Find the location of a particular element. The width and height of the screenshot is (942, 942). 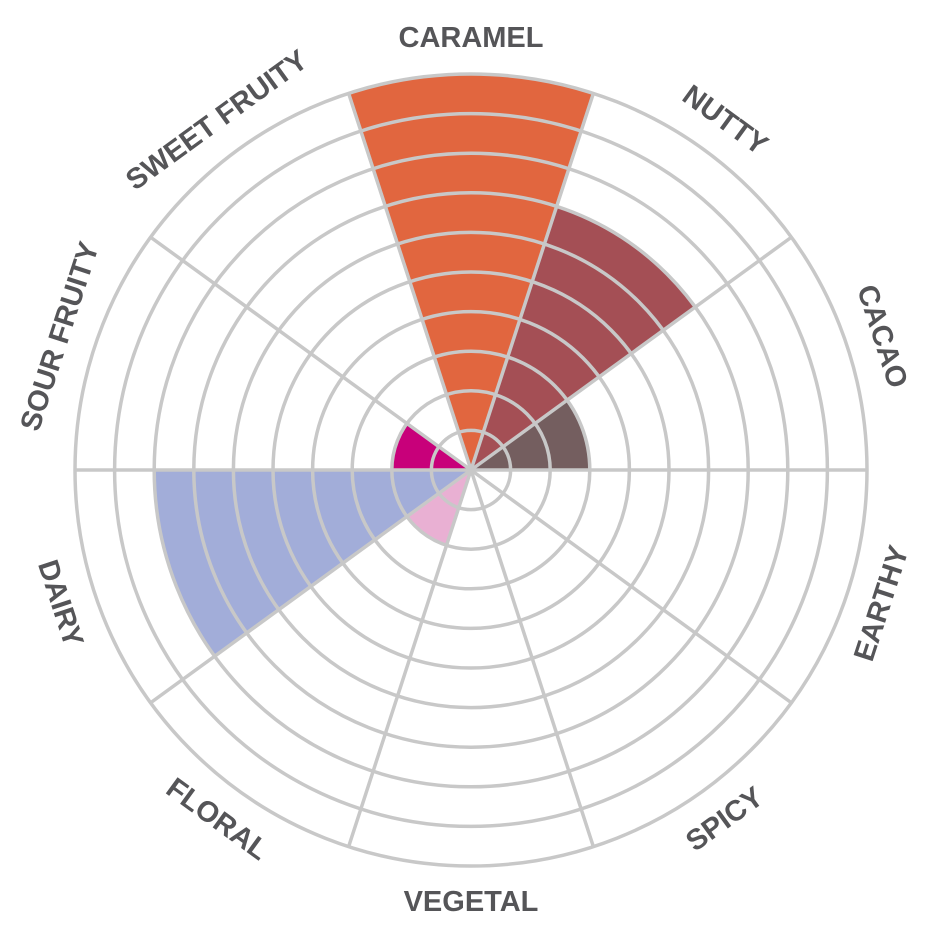

label-cacao: CACAO is located at coordinates (881, 336).